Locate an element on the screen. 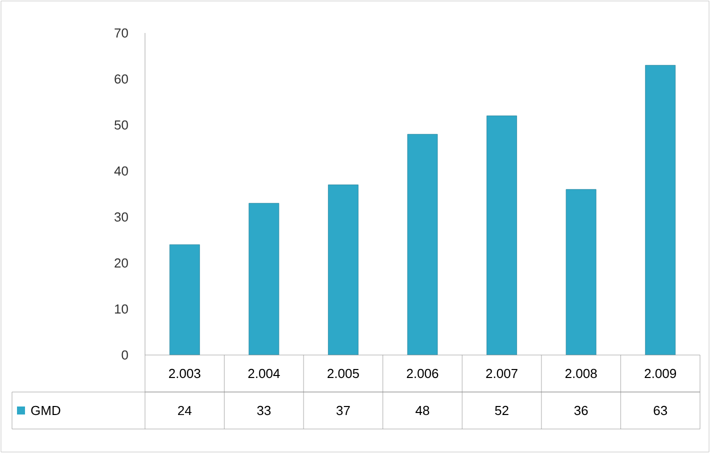  x-tick-label: 2.004 is located at coordinates (264, 373).